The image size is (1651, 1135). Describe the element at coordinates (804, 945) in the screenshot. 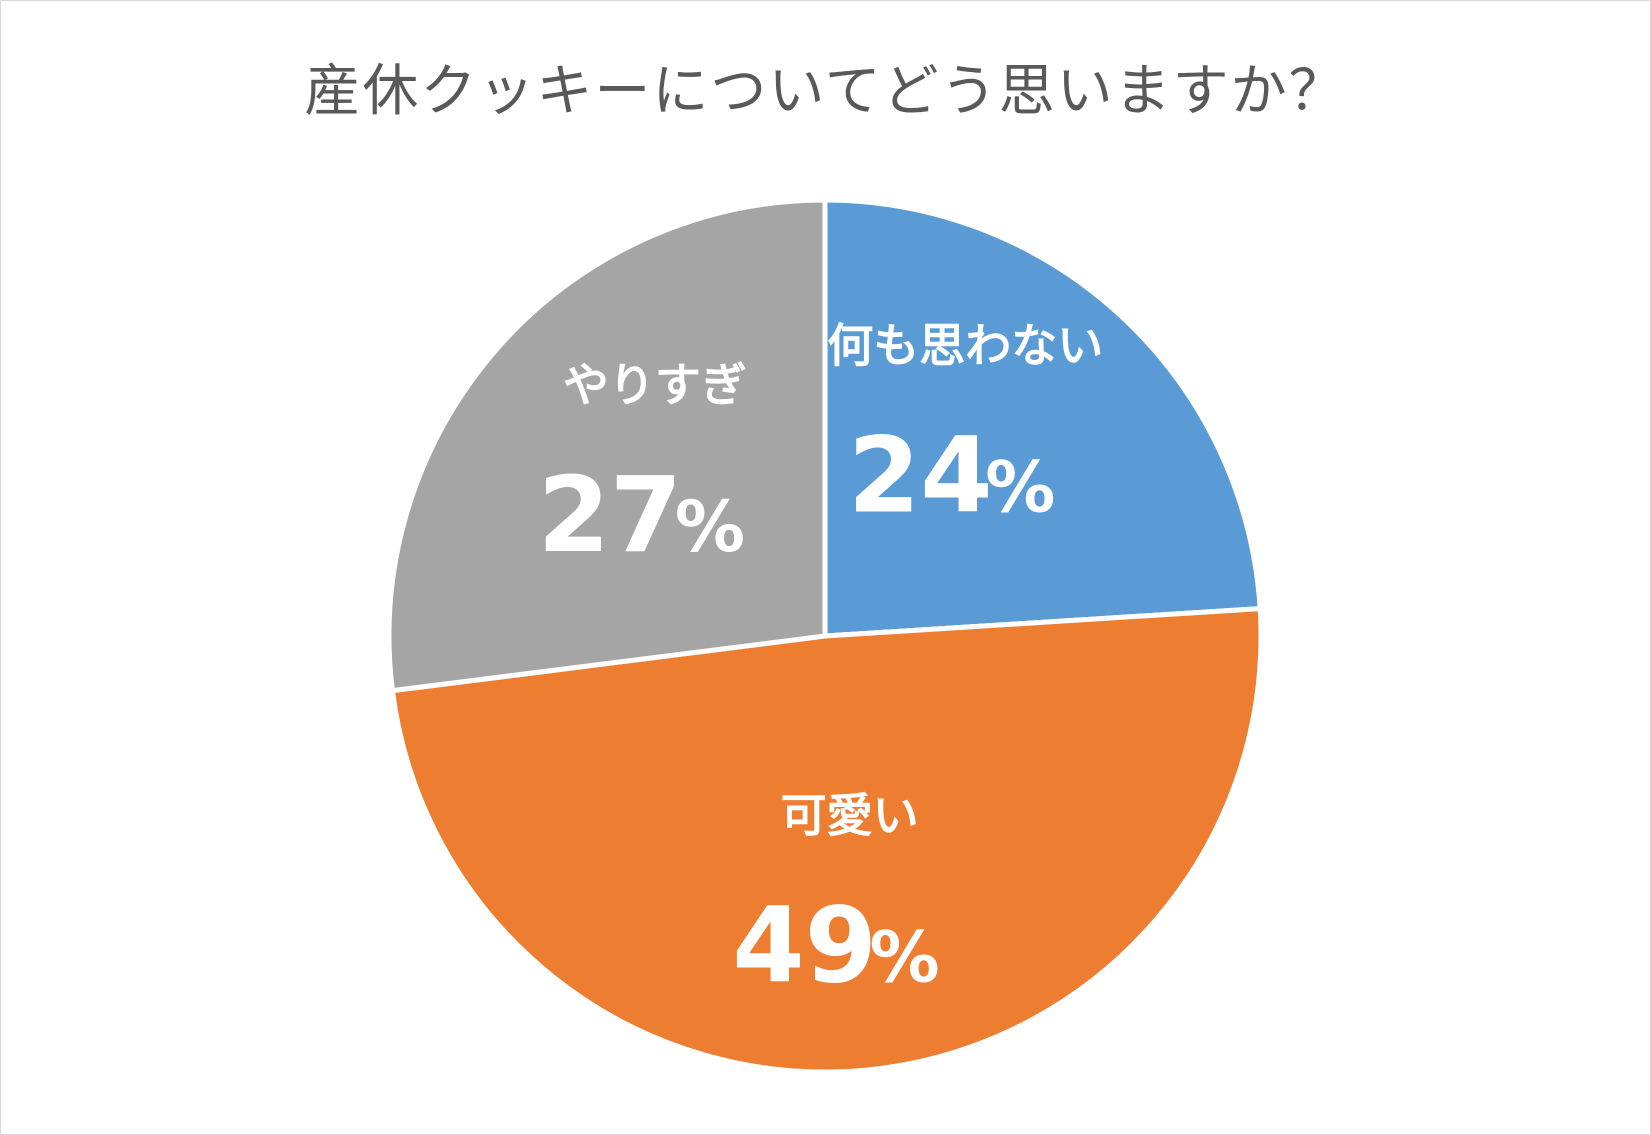

I see `slice-value-2: 49` at that location.